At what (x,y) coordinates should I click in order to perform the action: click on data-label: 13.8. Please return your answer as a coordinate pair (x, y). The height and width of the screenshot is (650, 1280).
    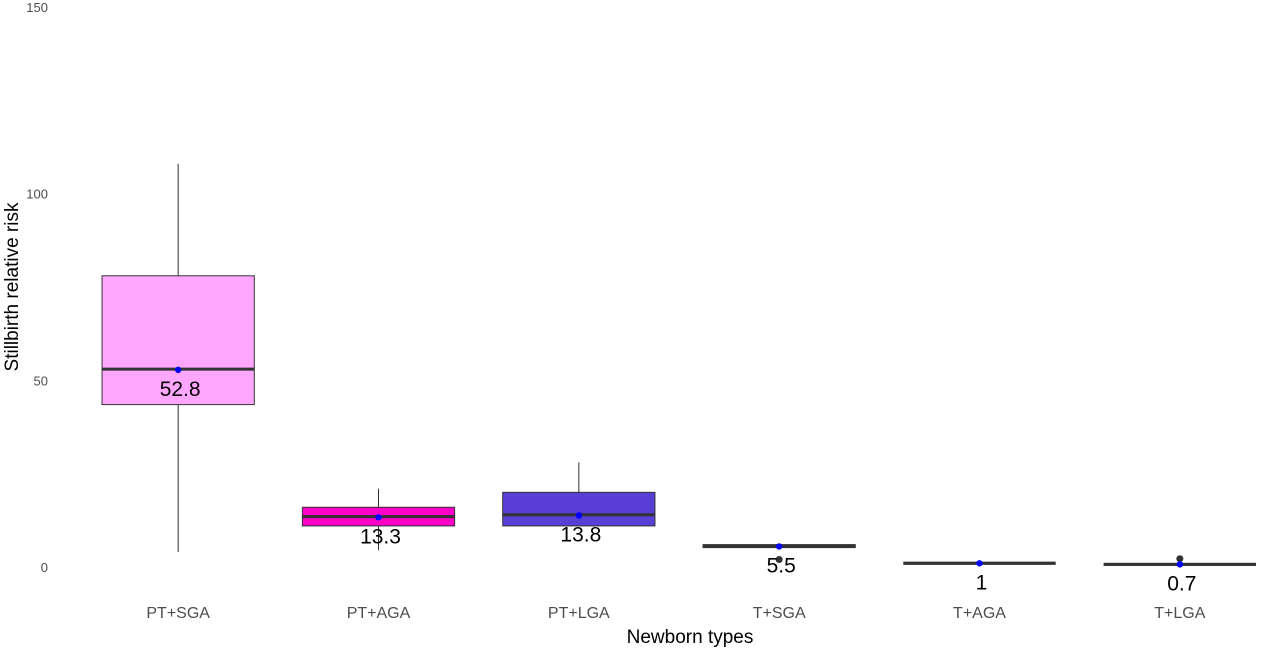
    Looking at the image, I should click on (580, 534).